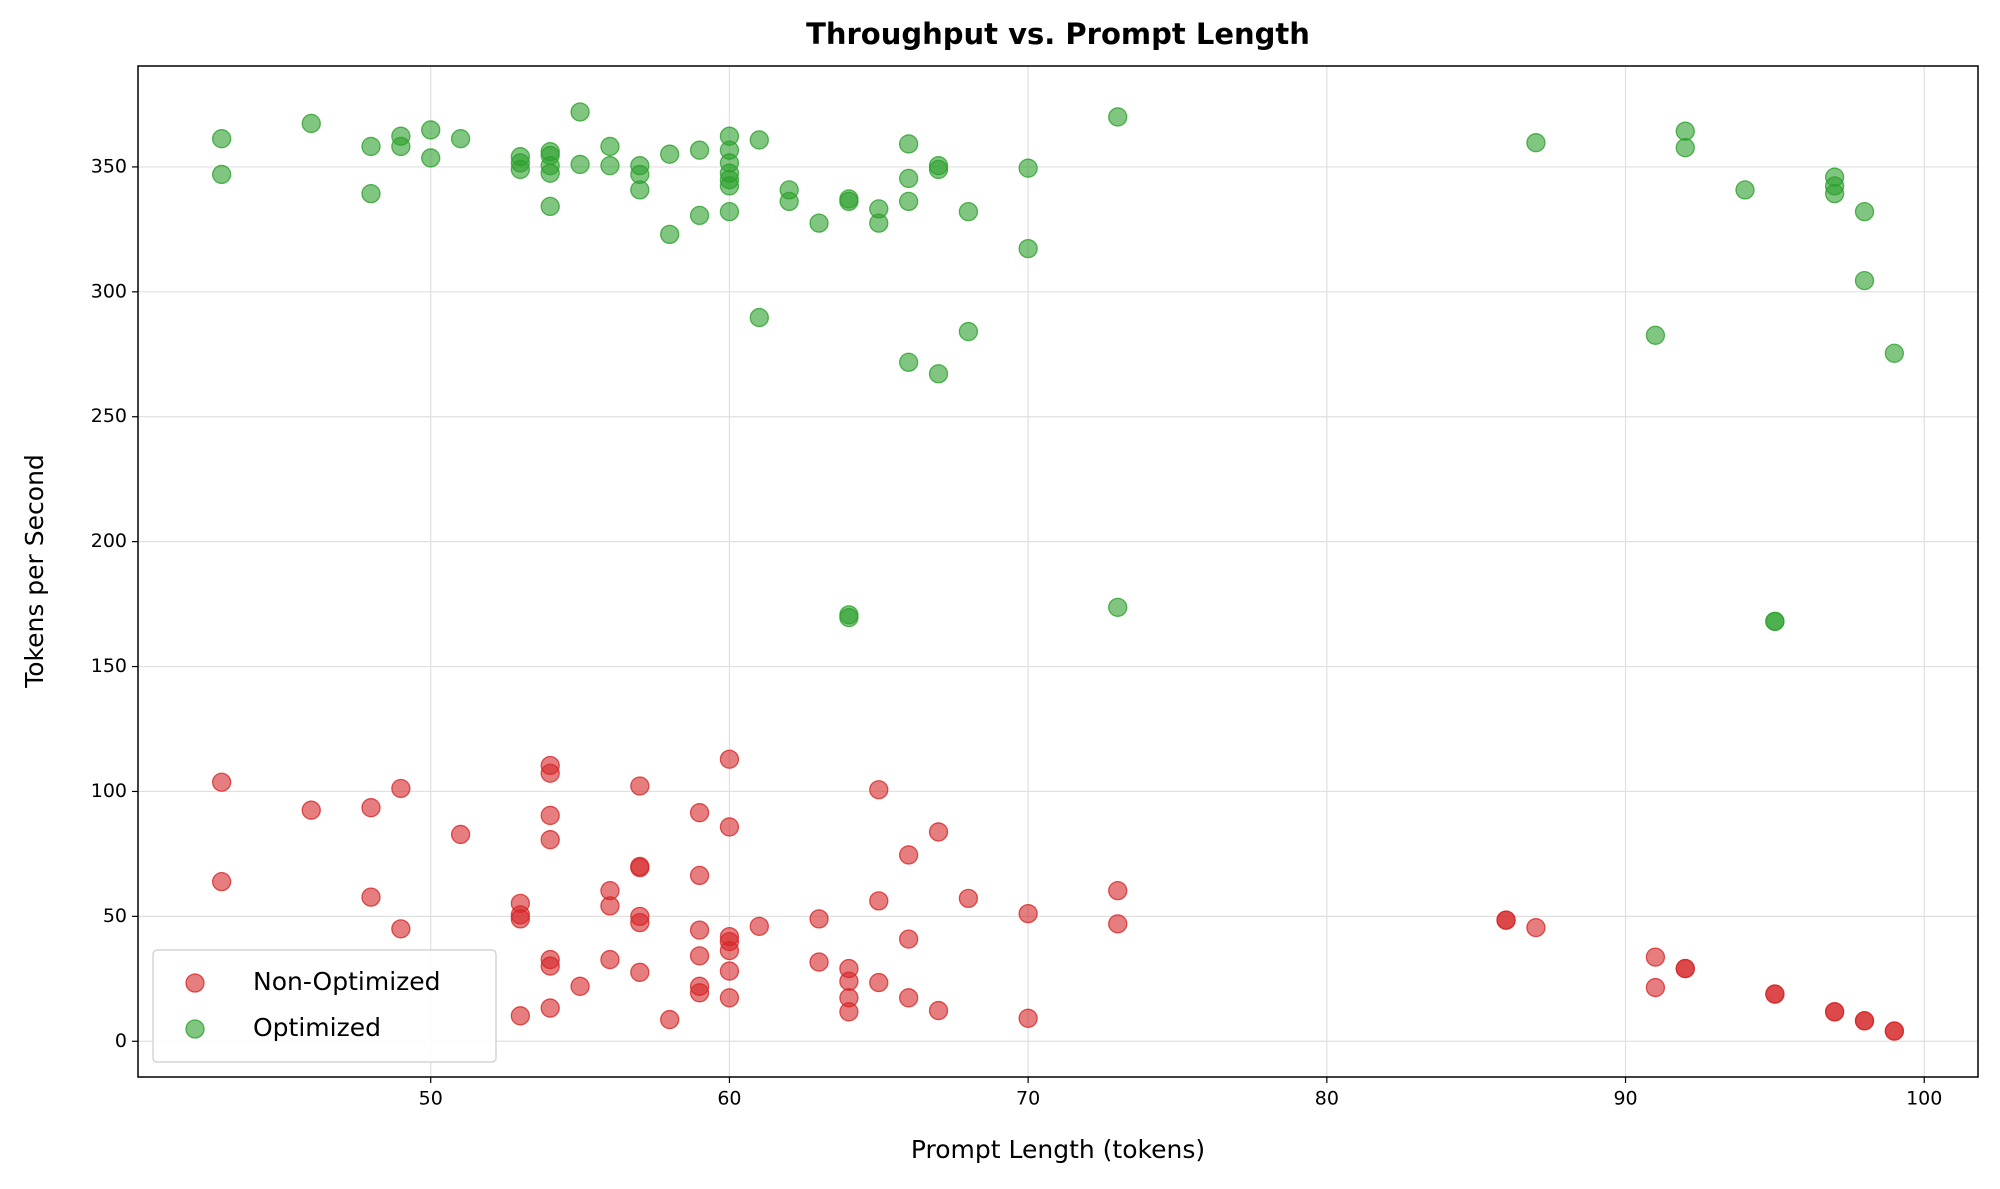  I want to click on y-tick-label: 250, so click(109, 416).